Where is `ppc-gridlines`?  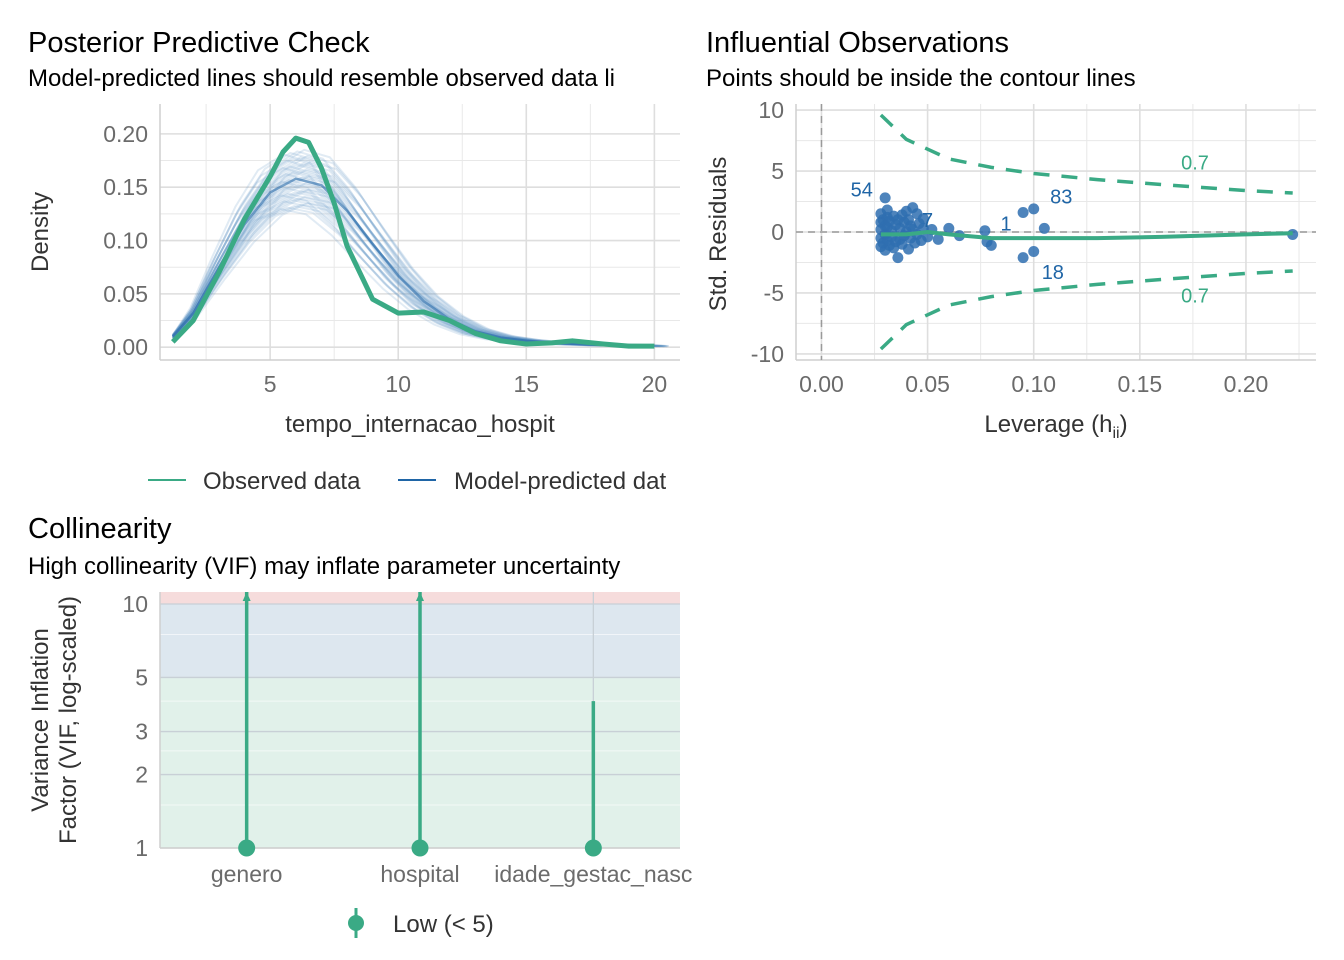 ppc-gridlines is located at coordinates (419, 232).